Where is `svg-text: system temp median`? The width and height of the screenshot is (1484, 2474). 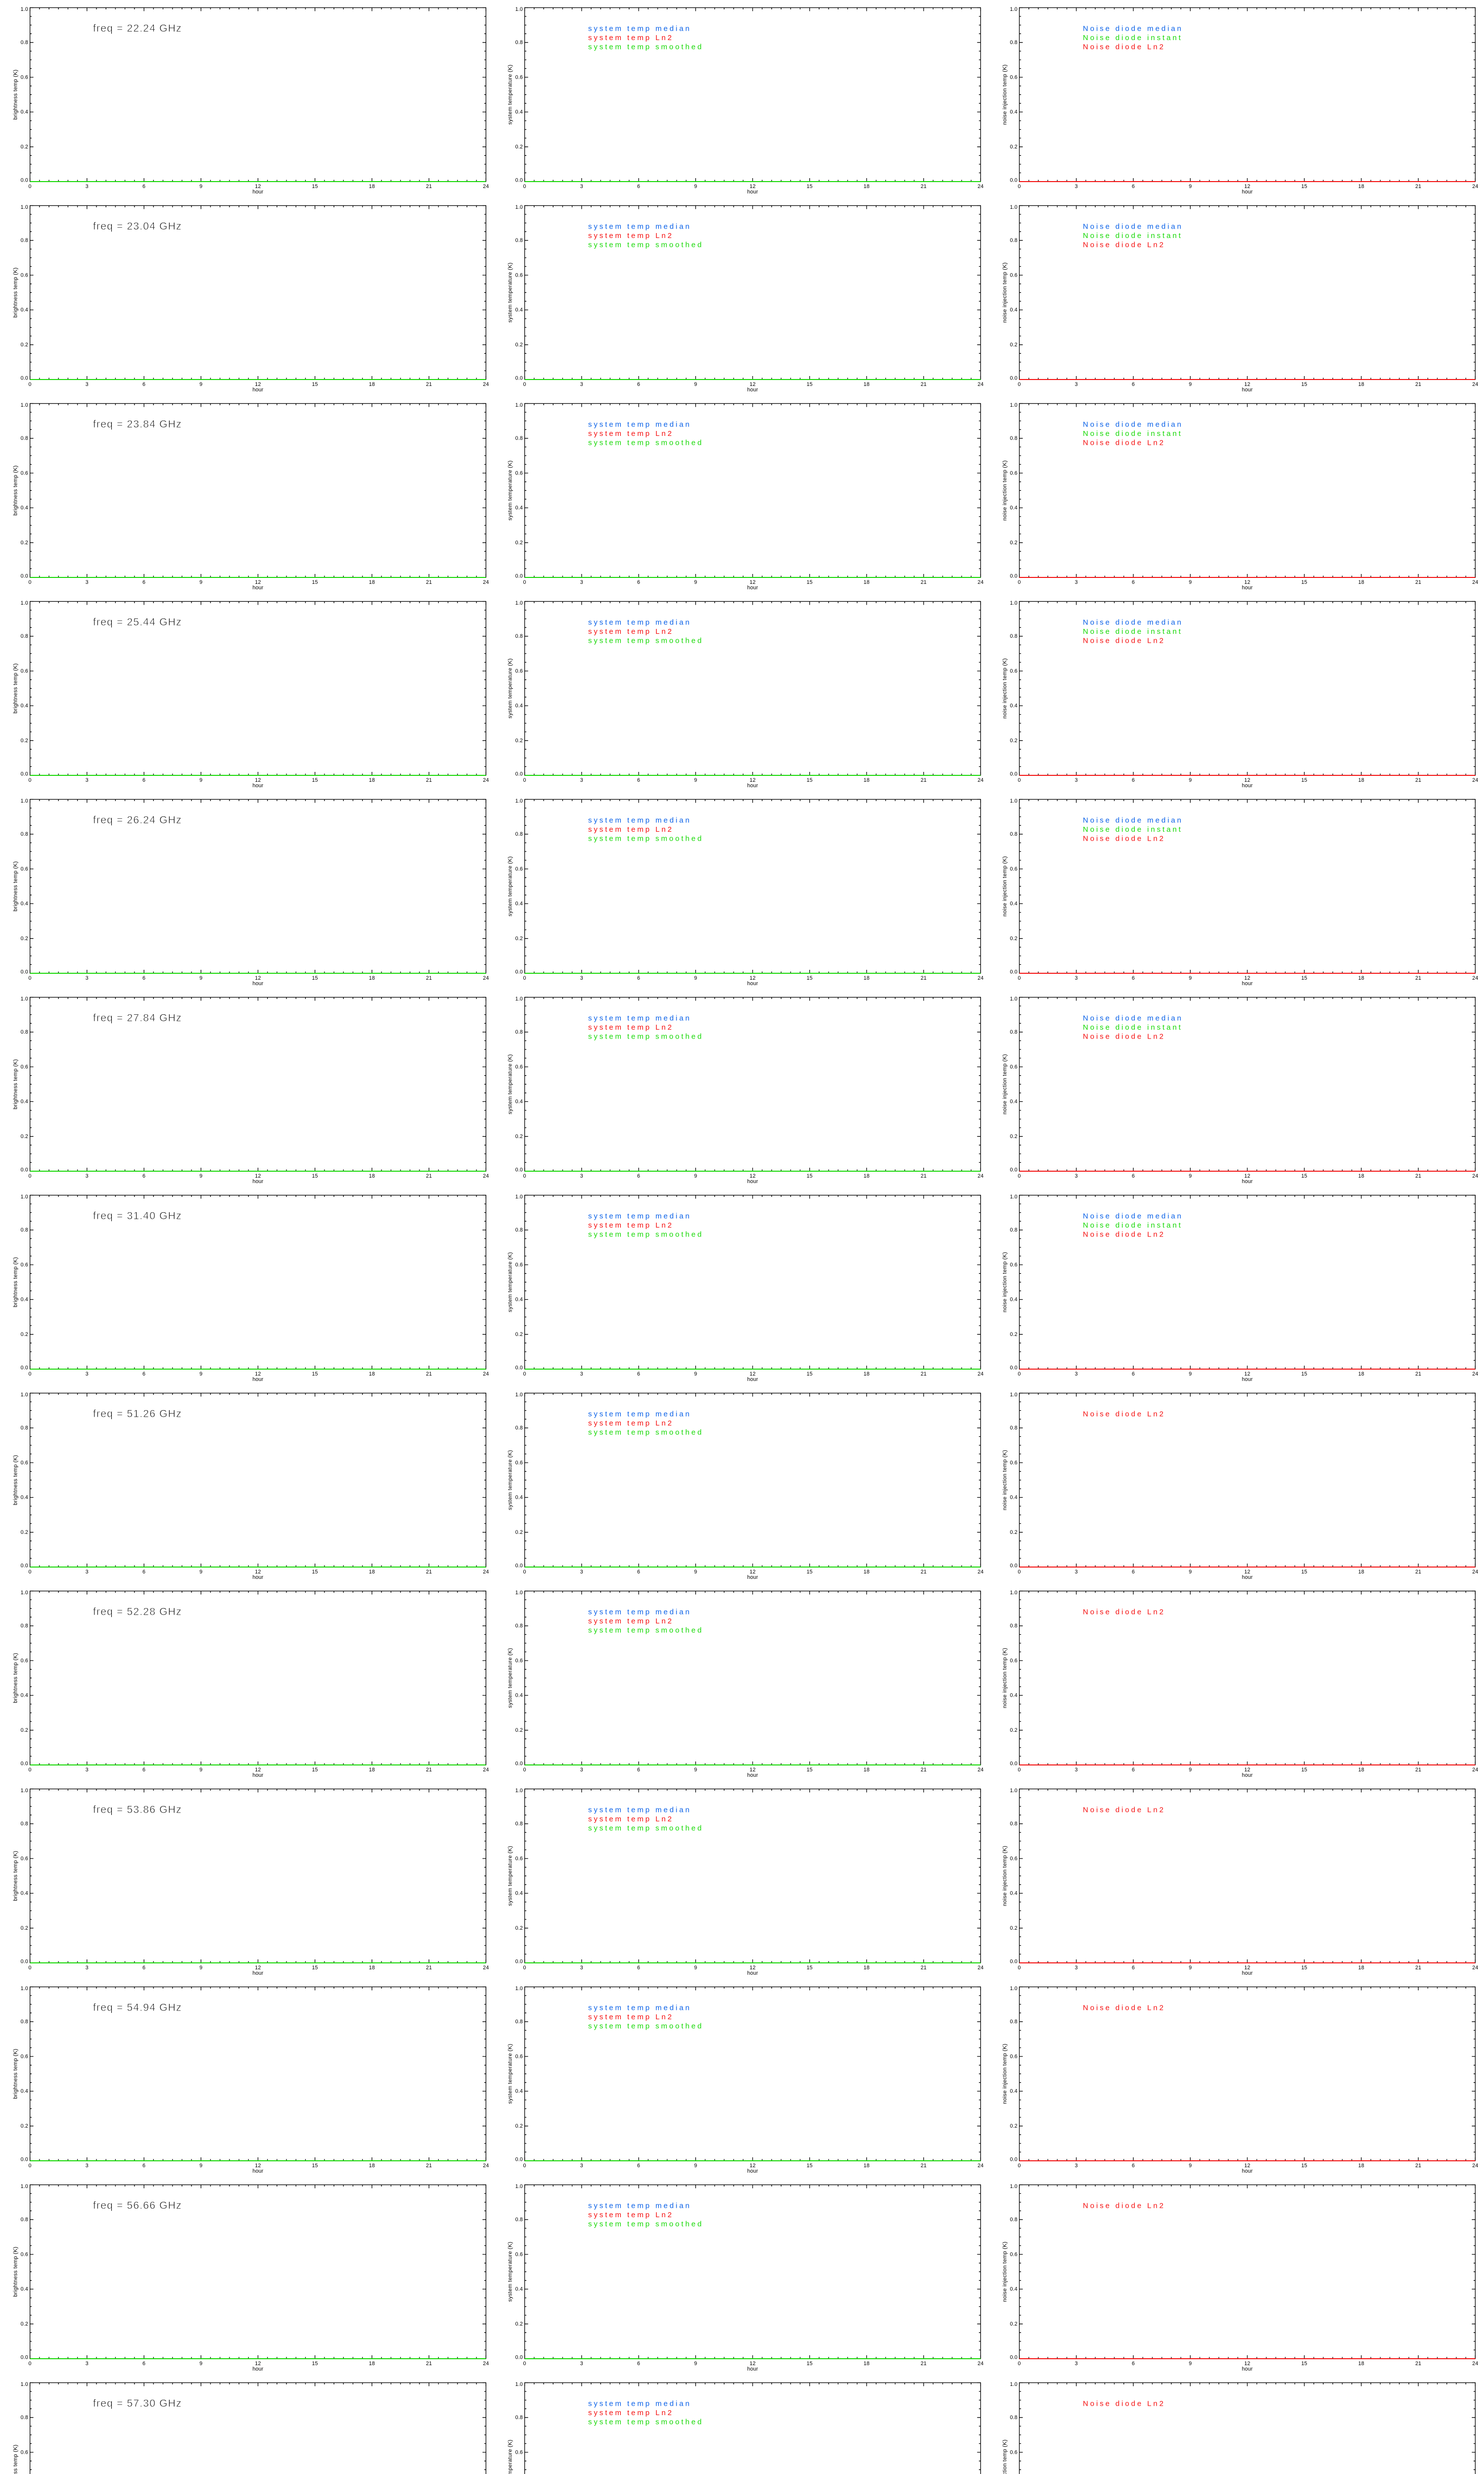
svg-text: system temp median is located at coordinates (640, 1018).